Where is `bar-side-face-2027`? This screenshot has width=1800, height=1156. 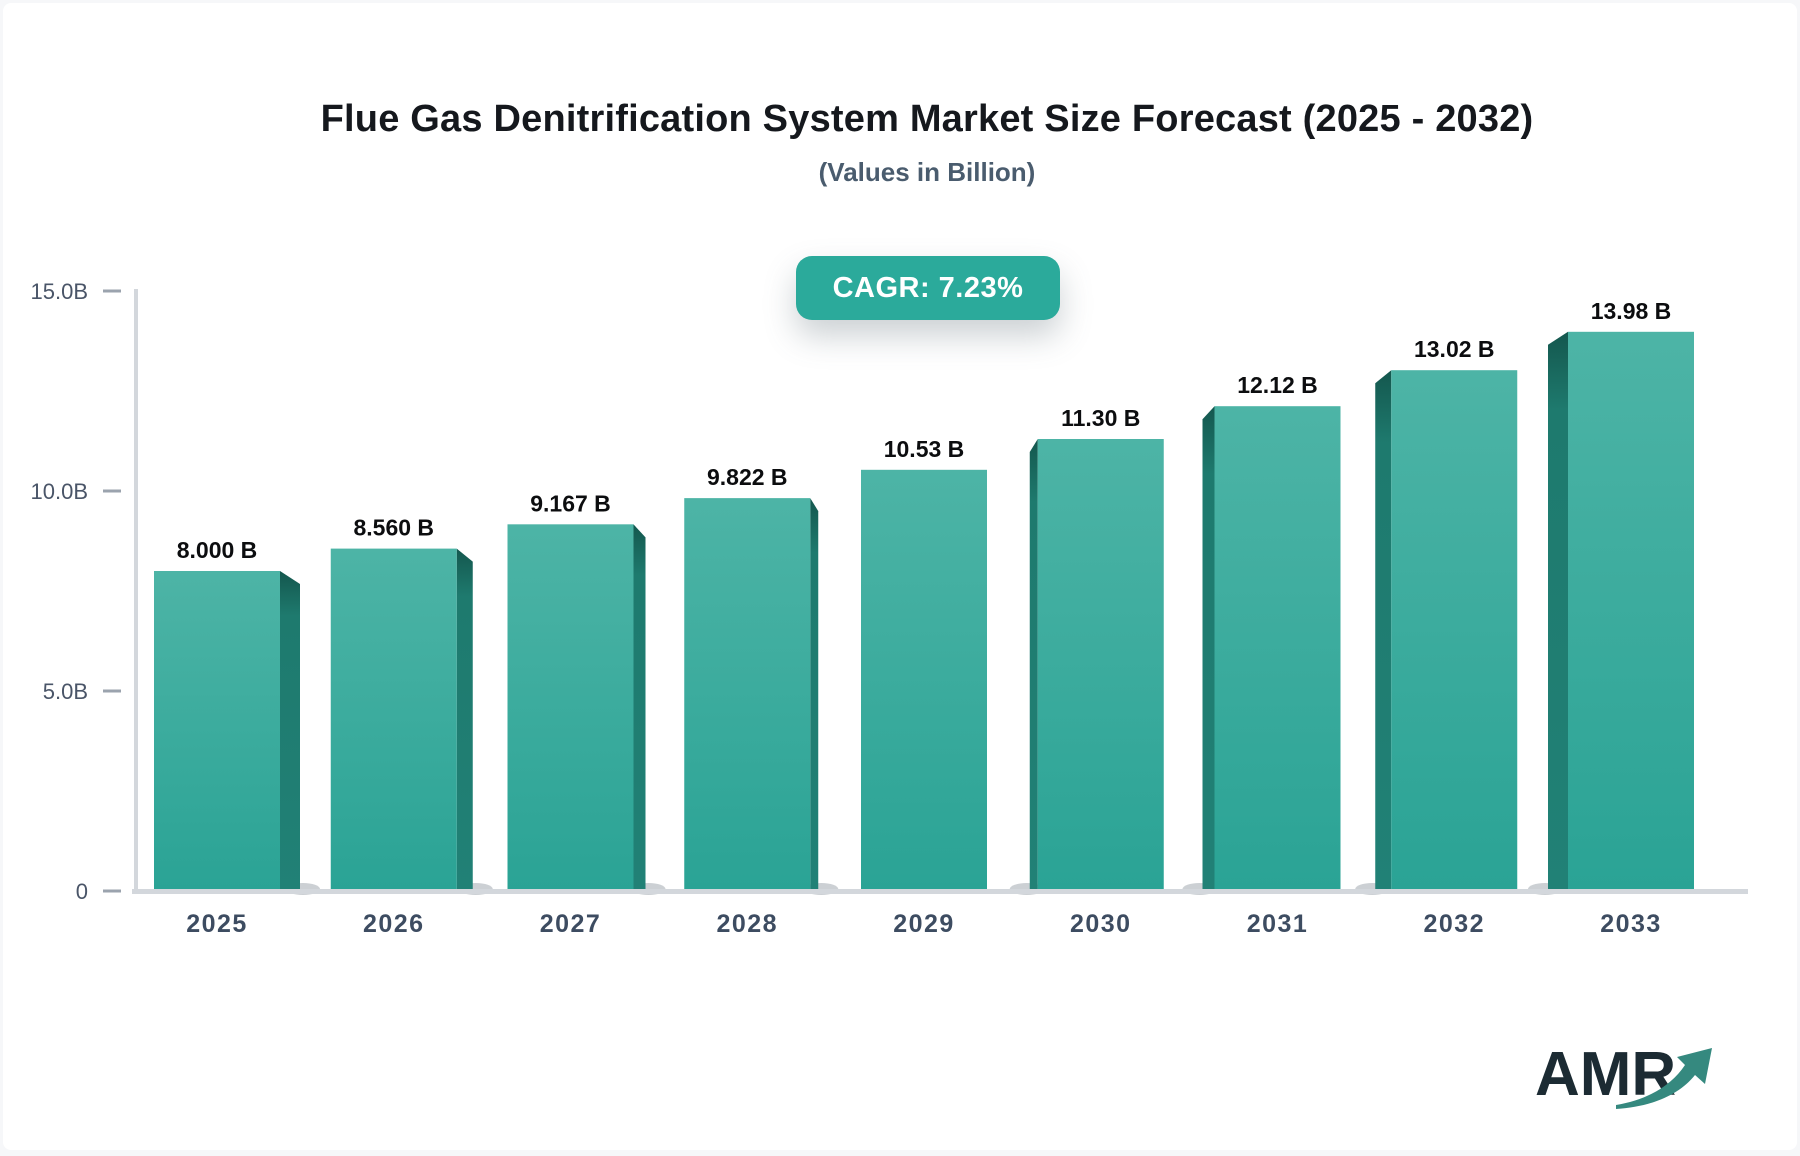
bar-side-face-2027 is located at coordinates (639, 707).